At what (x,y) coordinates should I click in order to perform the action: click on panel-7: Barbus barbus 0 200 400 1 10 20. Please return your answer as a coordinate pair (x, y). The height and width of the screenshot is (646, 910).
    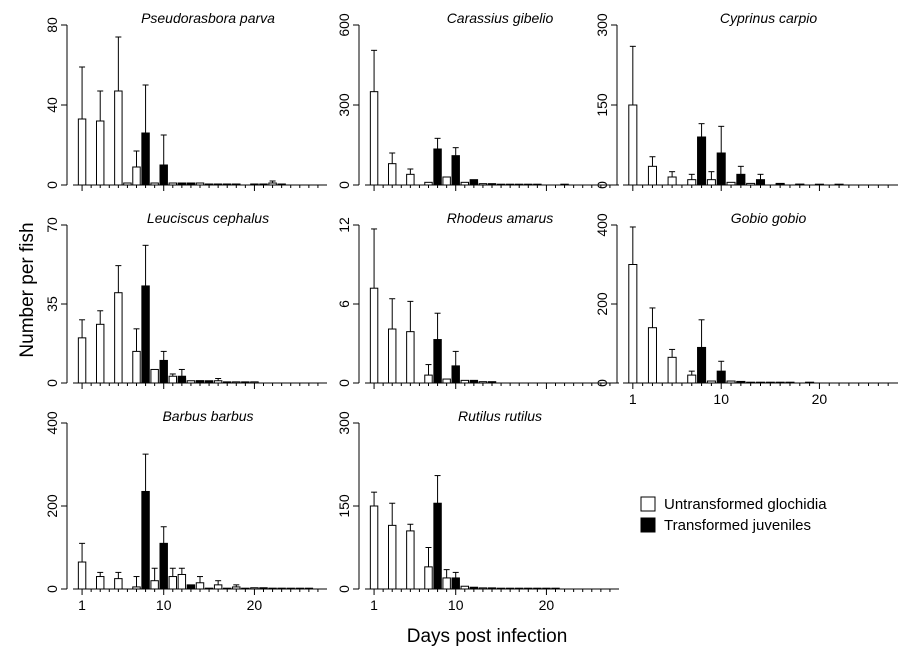
    Looking at the image, I should click on (185, 510).